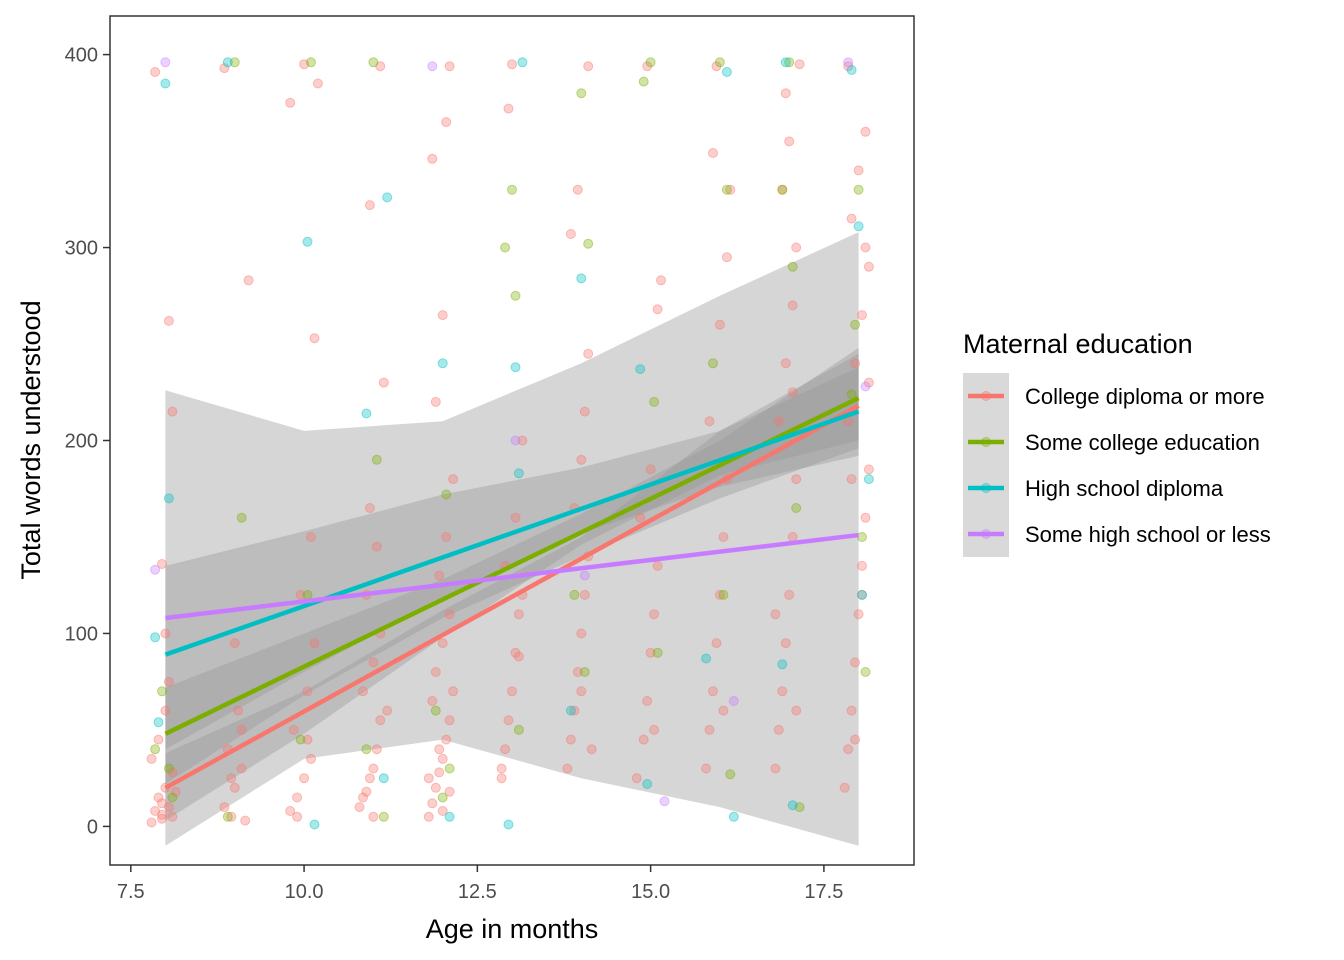 Image resolution: width=1344 pixels, height=960 pixels. Describe the element at coordinates (1148, 534) in the screenshot. I see `legend-label-some-high-school-or-less: Some high school or less` at that location.